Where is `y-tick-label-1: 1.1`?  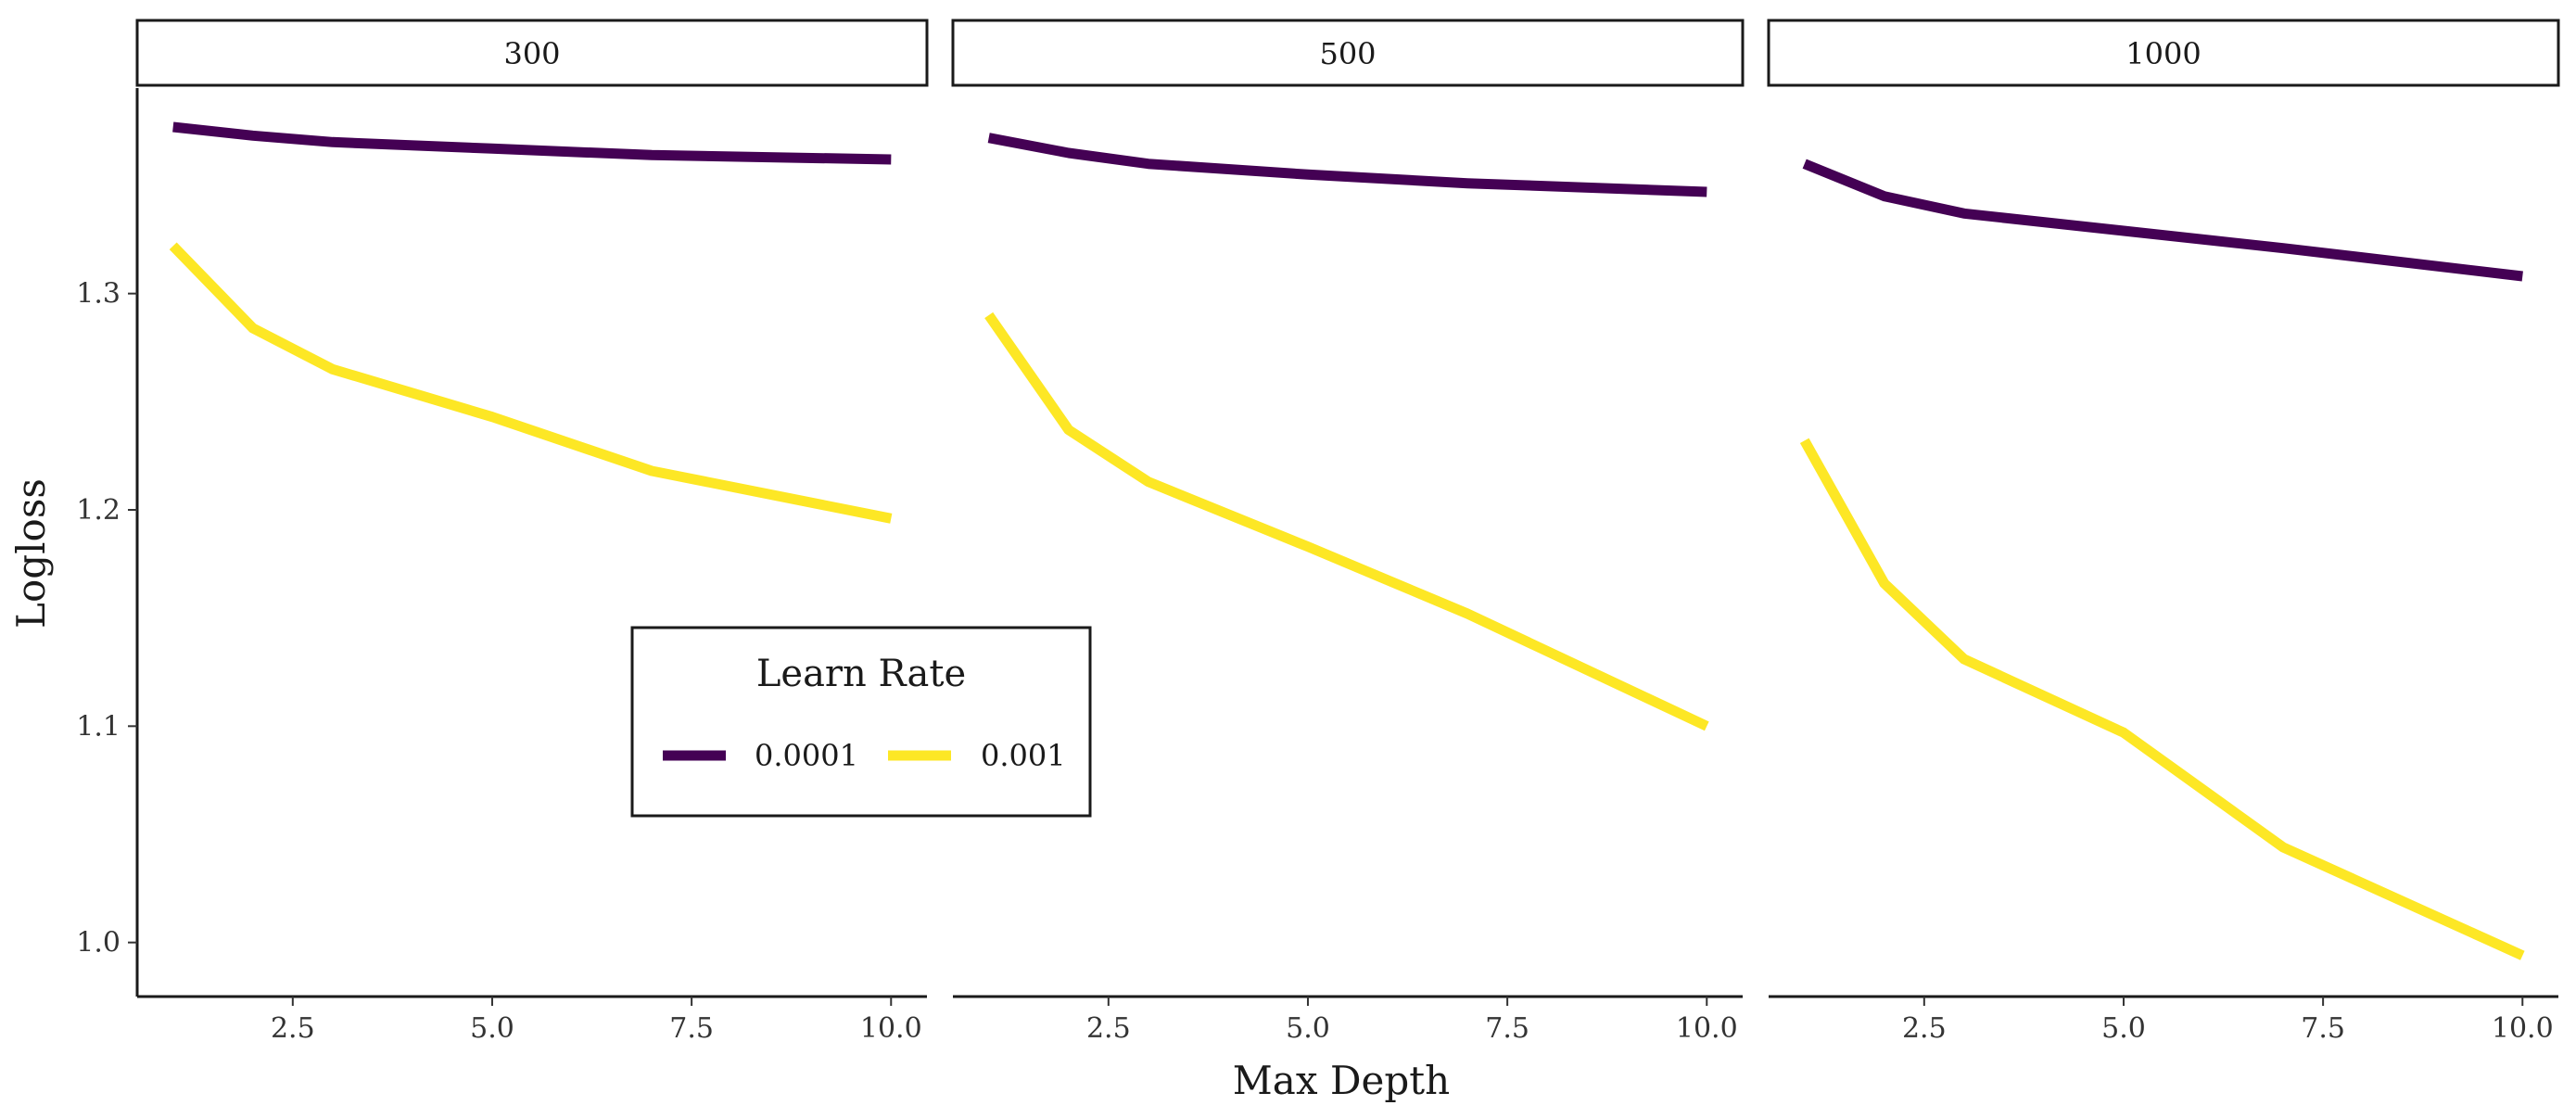 y-tick-label-1: 1.1 is located at coordinates (98, 727).